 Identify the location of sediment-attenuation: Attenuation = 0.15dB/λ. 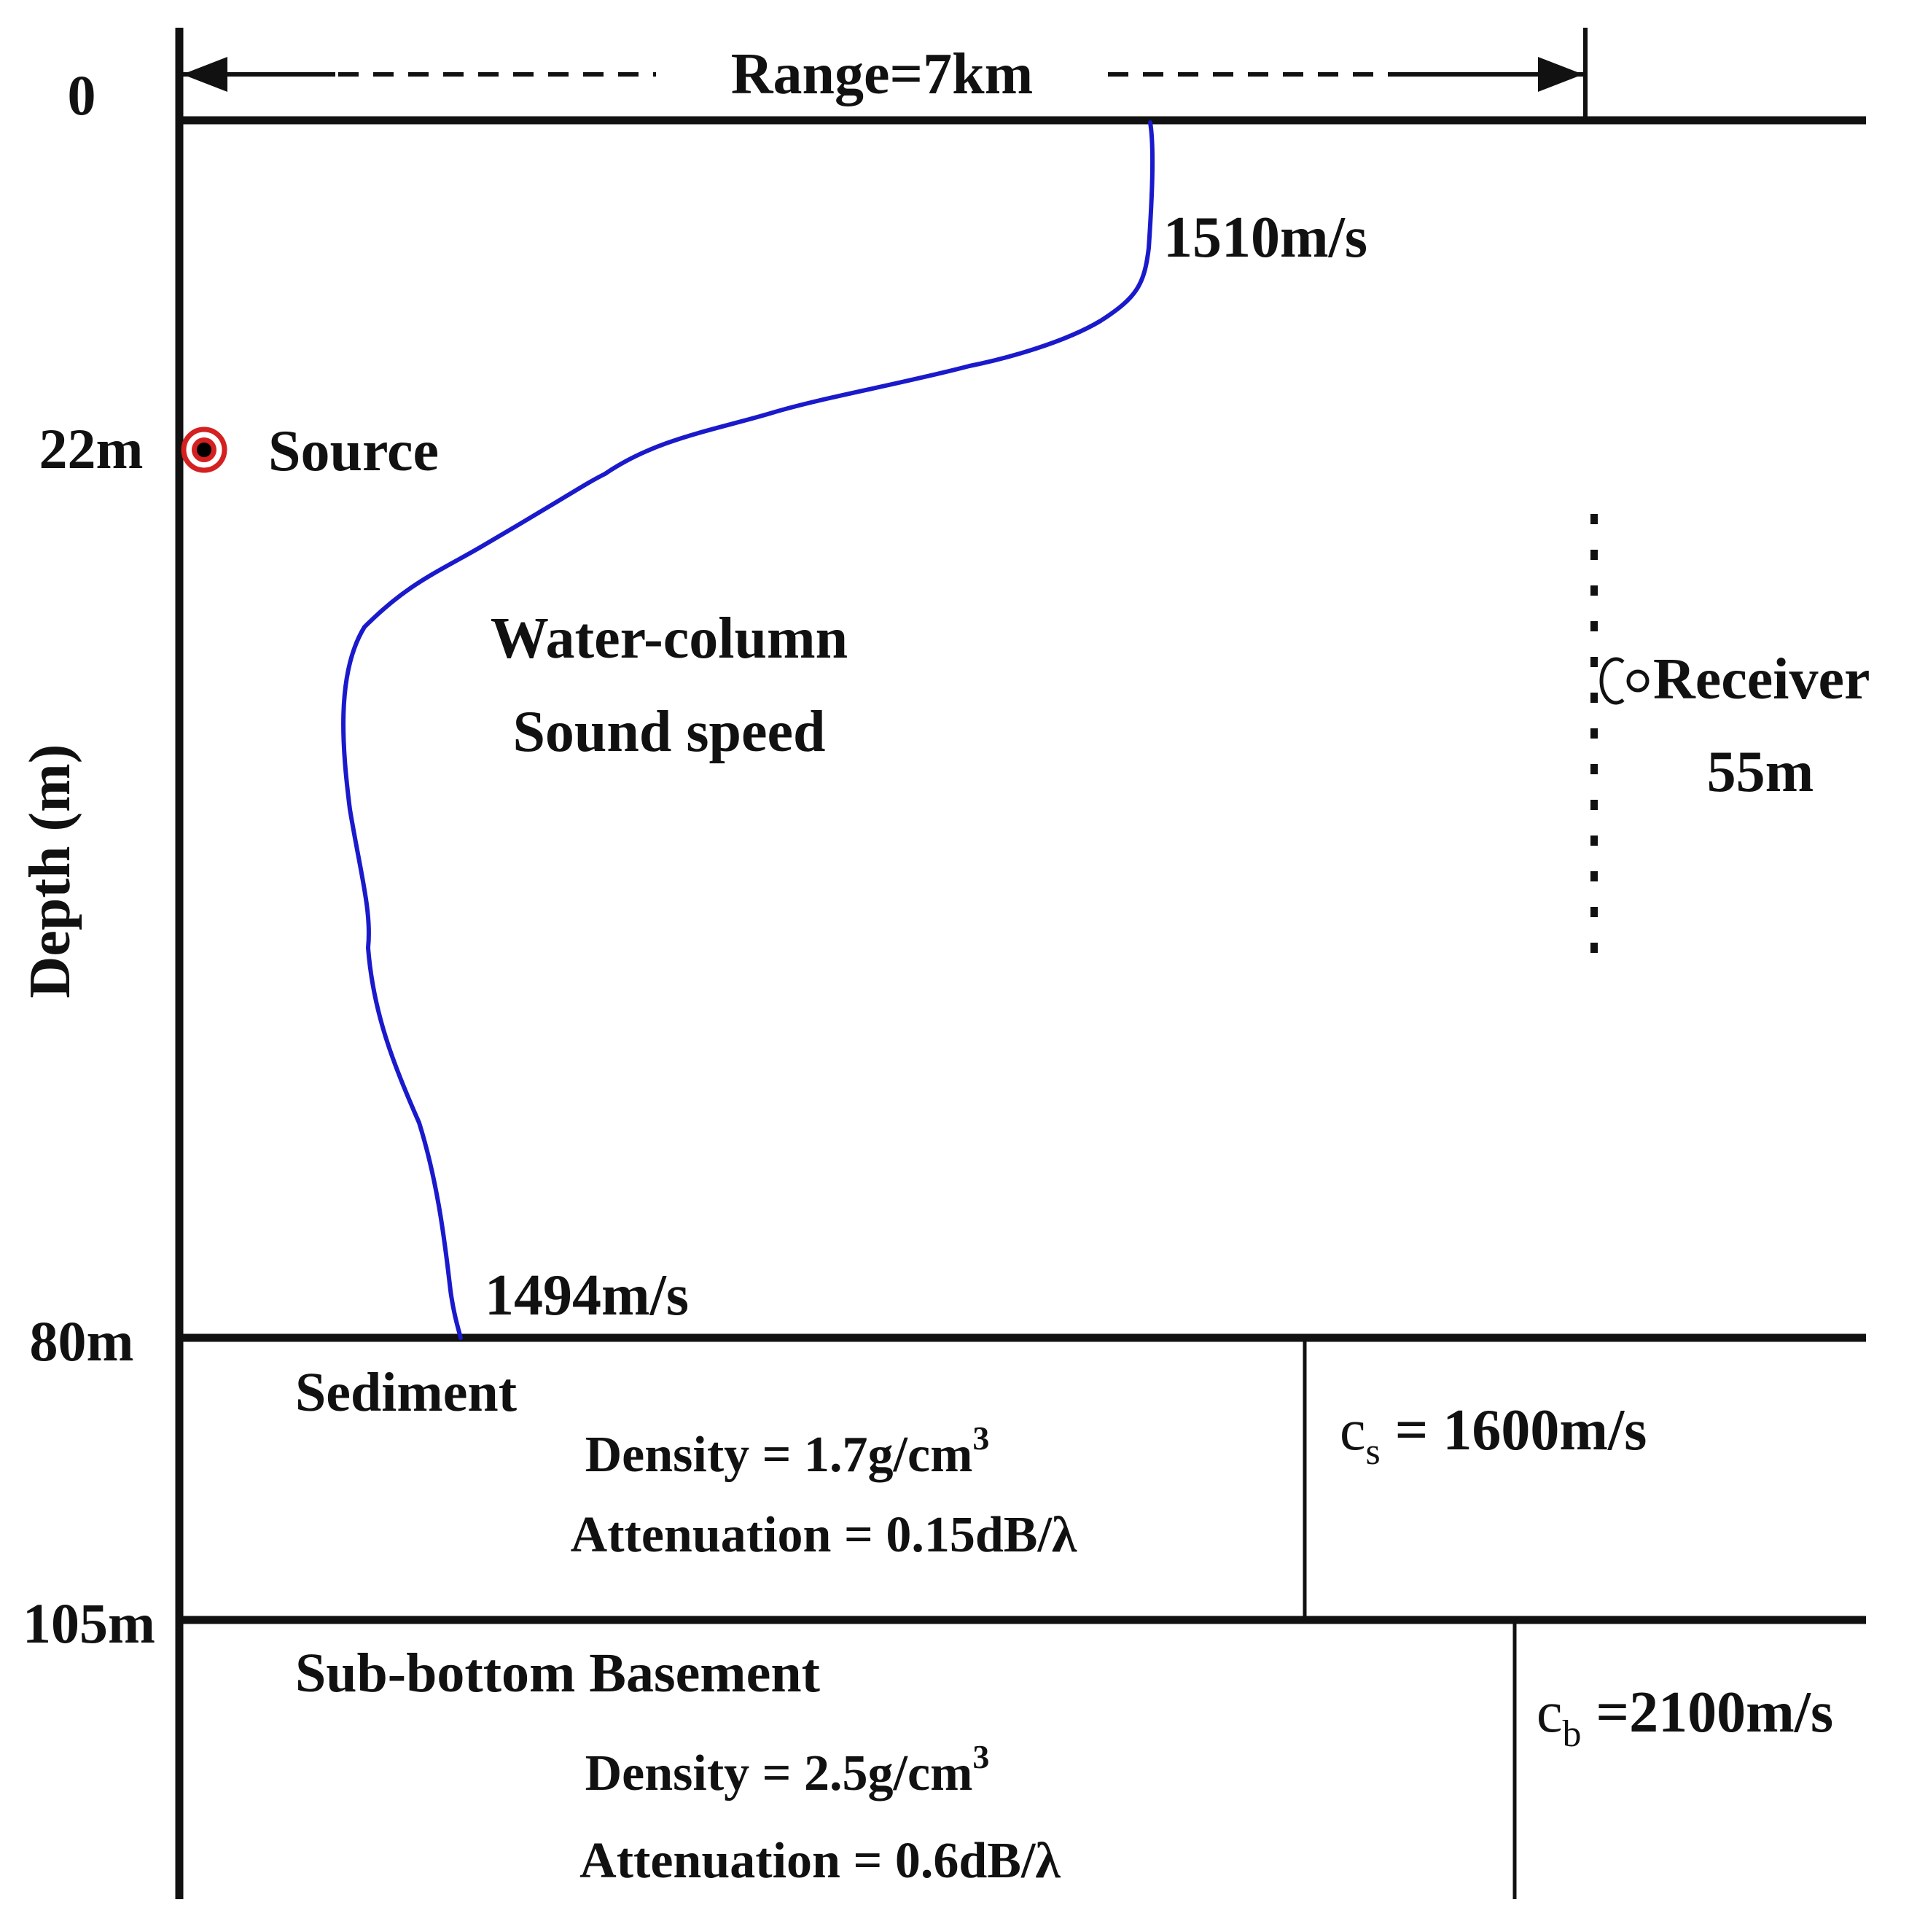
(824, 1535).